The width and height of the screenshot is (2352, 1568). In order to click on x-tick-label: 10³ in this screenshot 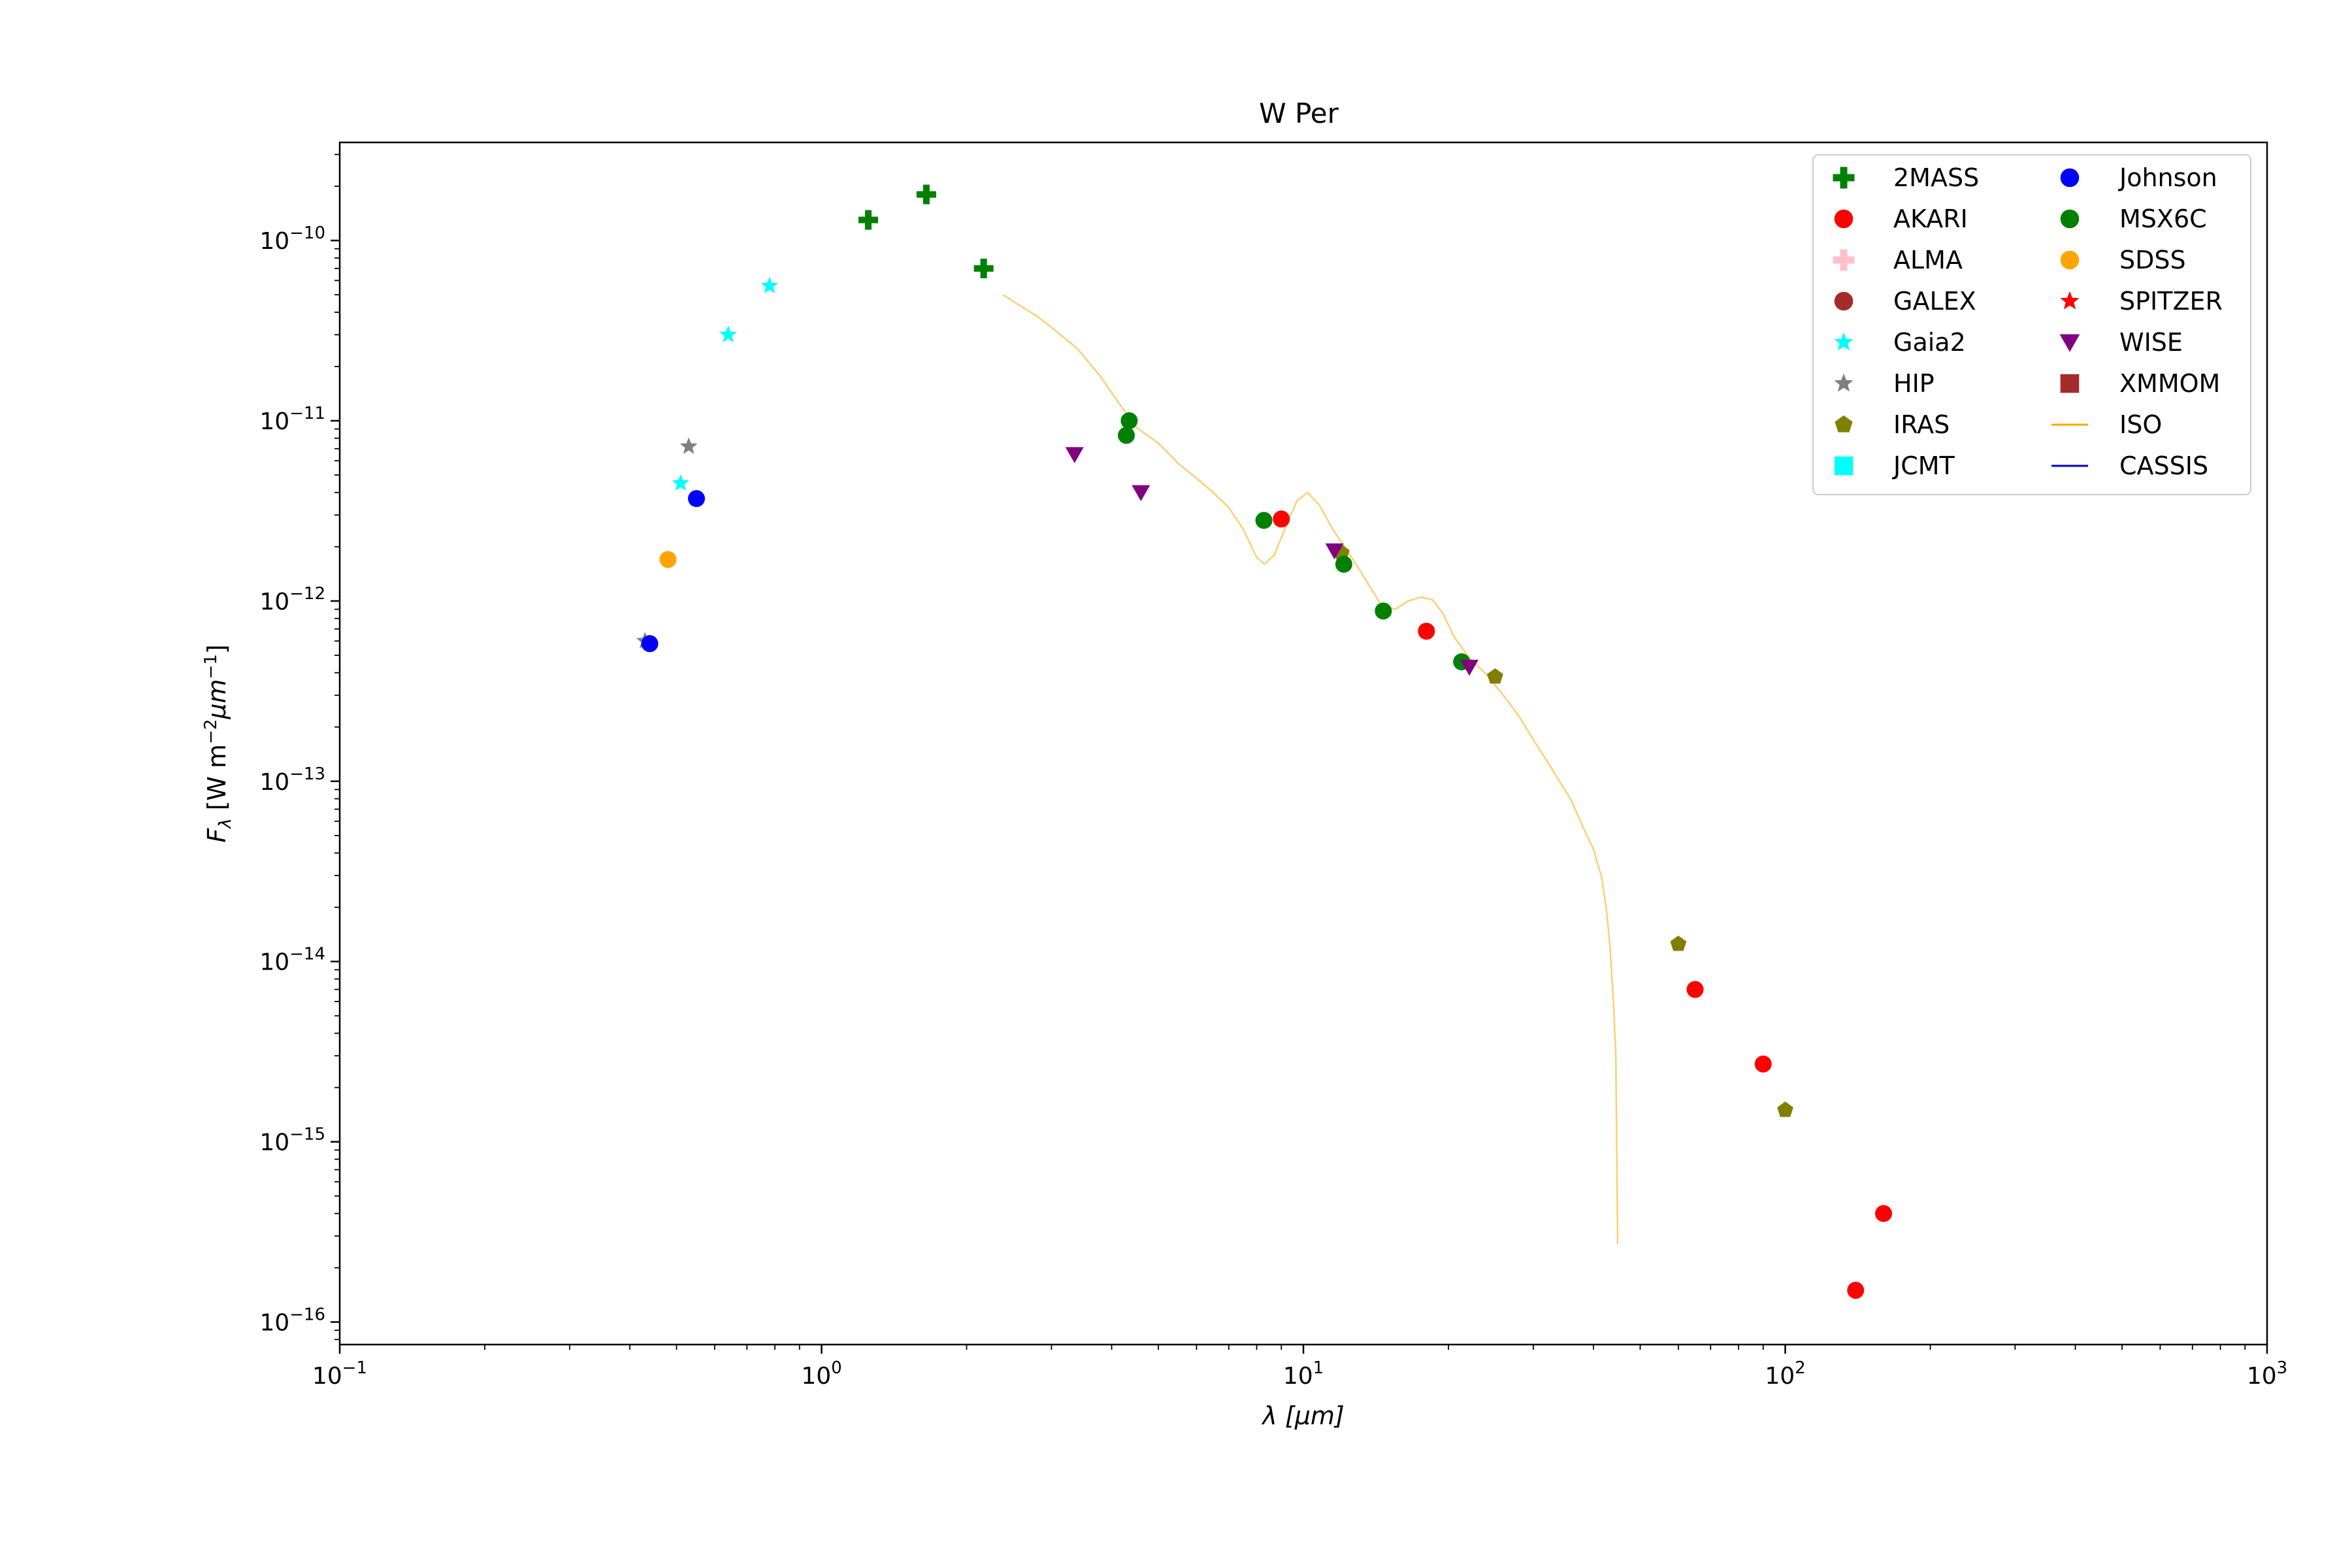, I will do `click(2267, 1374)`.